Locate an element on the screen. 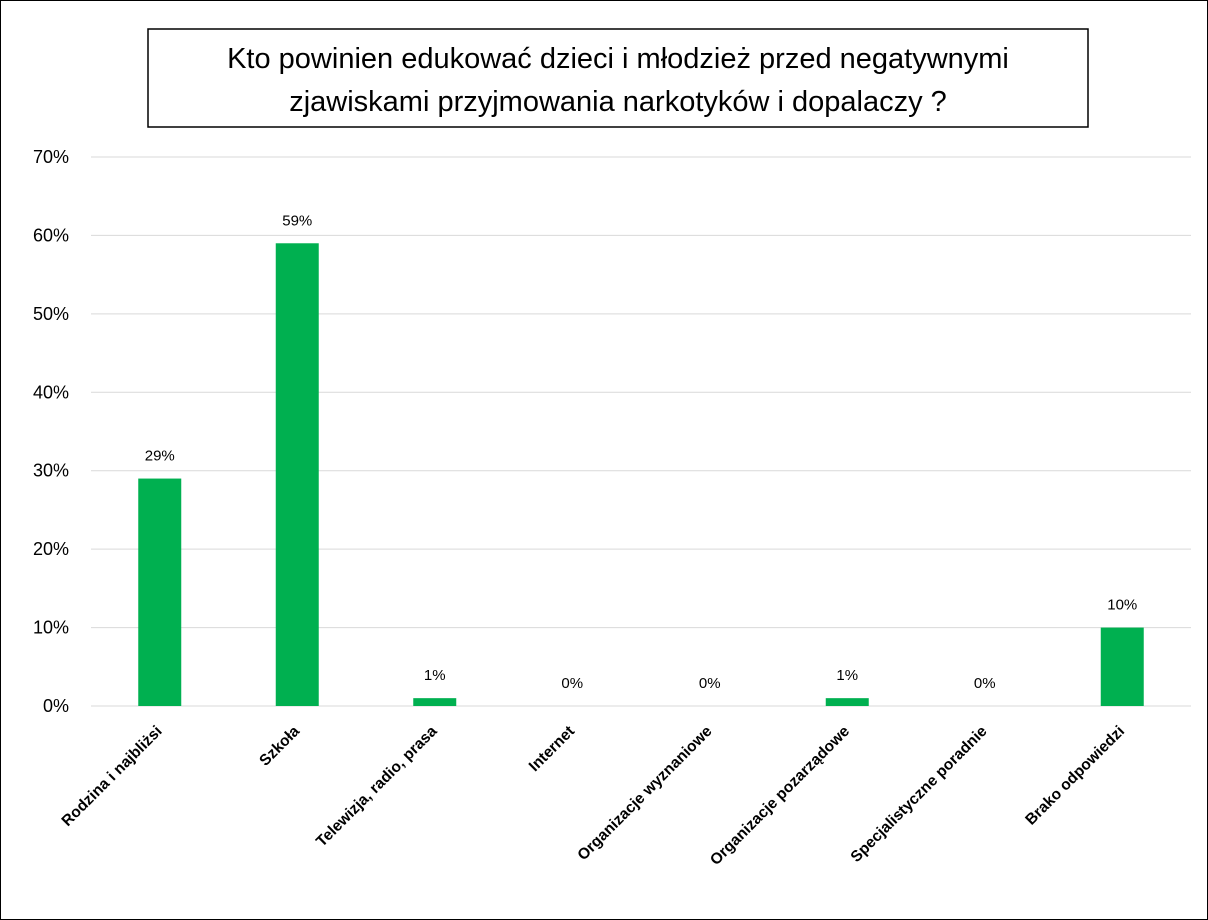 Image resolution: width=1208 pixels, height=920 pixels. y-tick-label: 40% is located at coordinates (51, 392).